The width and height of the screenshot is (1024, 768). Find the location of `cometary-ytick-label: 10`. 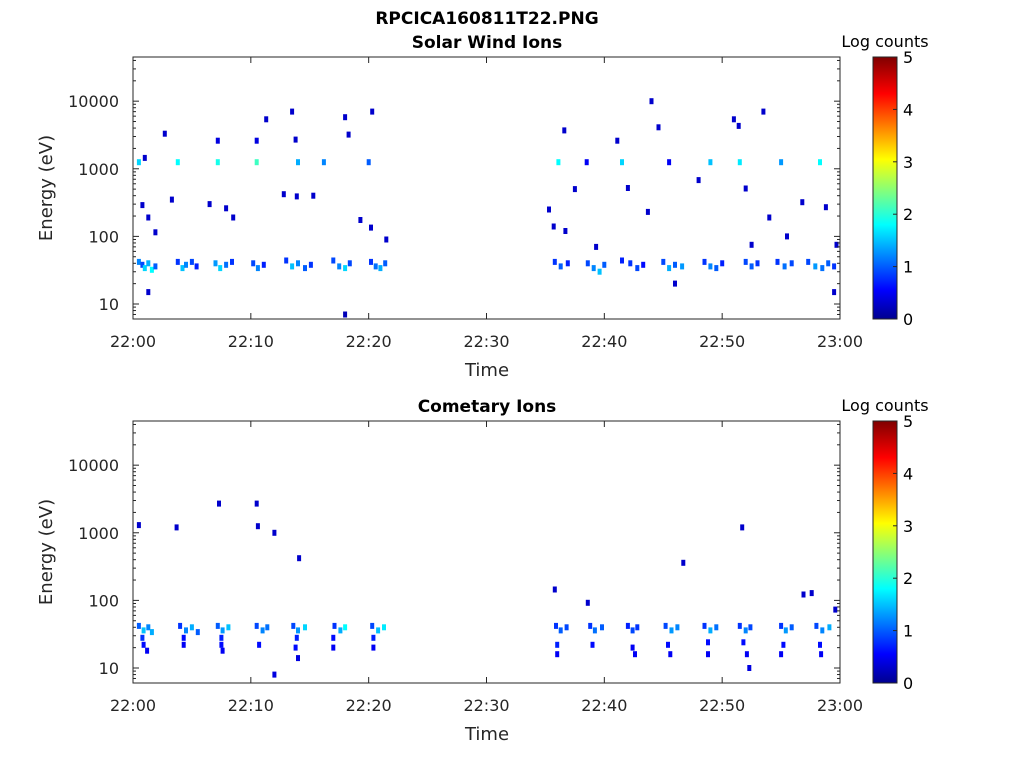

cometary-ytick-label: 10 is located at coordinates (109, 668).